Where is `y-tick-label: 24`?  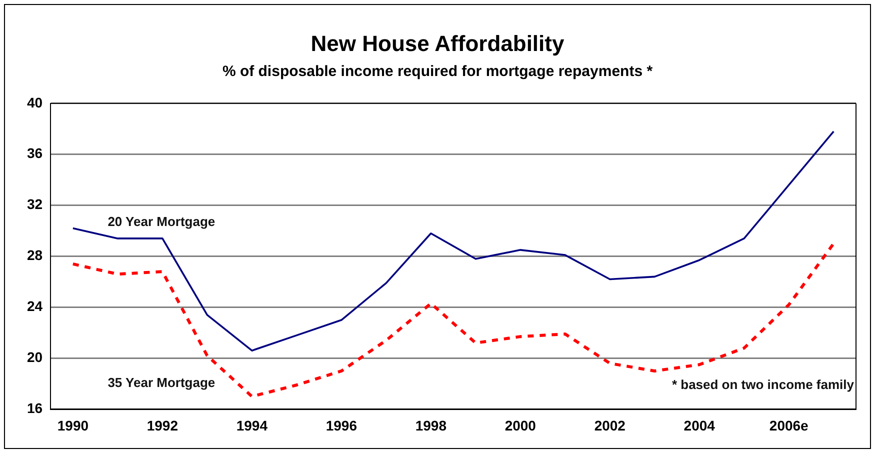 y-tick-label: 24 is located at coordinates (34, 306).